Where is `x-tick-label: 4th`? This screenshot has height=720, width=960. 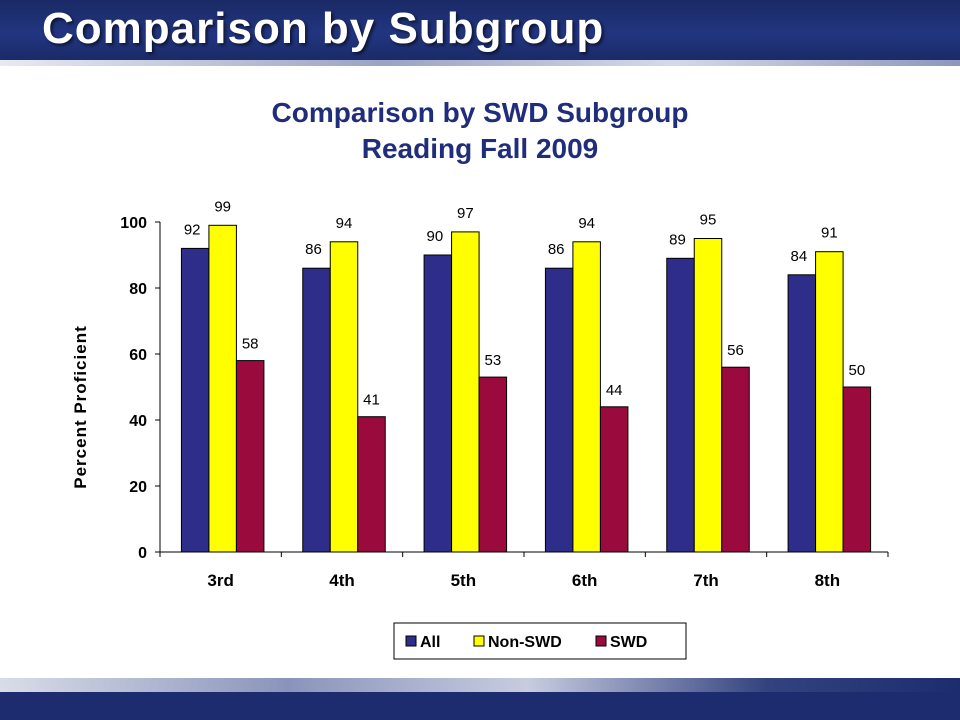
x-tick-label: 4th is located at coordinates (342, 580).